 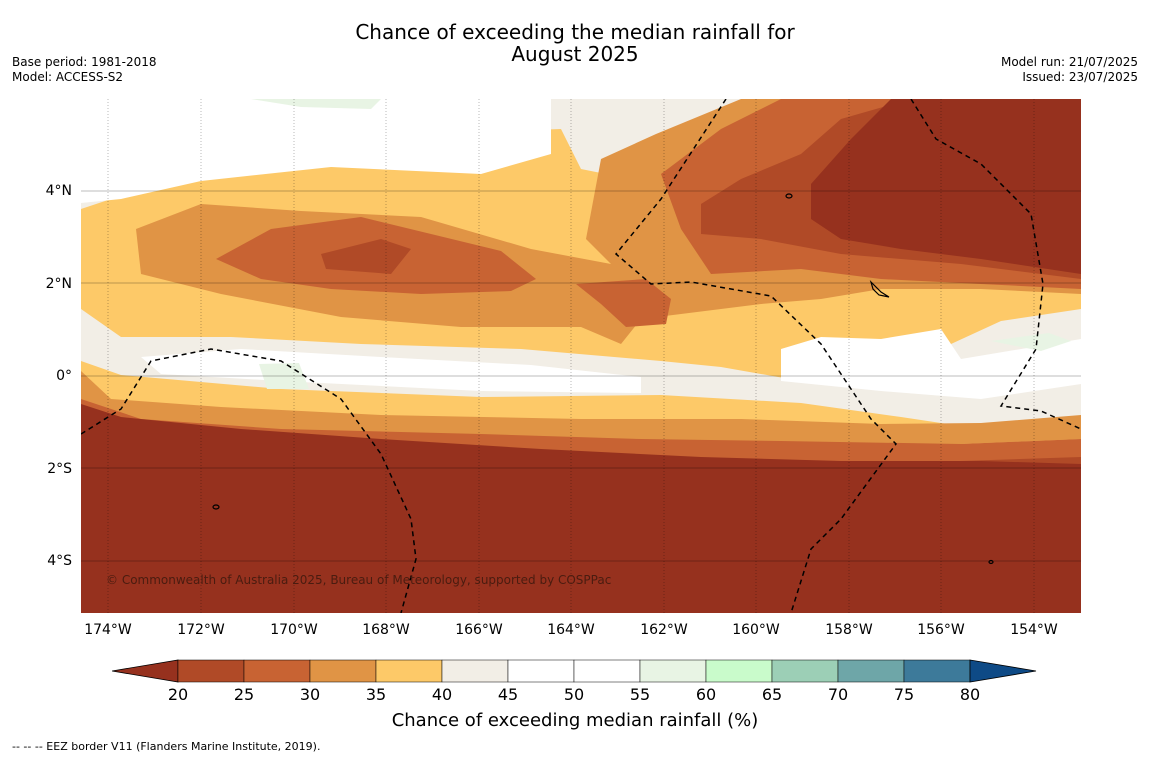 I want to click on band-55-60-east, so click(x=1031, y=342).